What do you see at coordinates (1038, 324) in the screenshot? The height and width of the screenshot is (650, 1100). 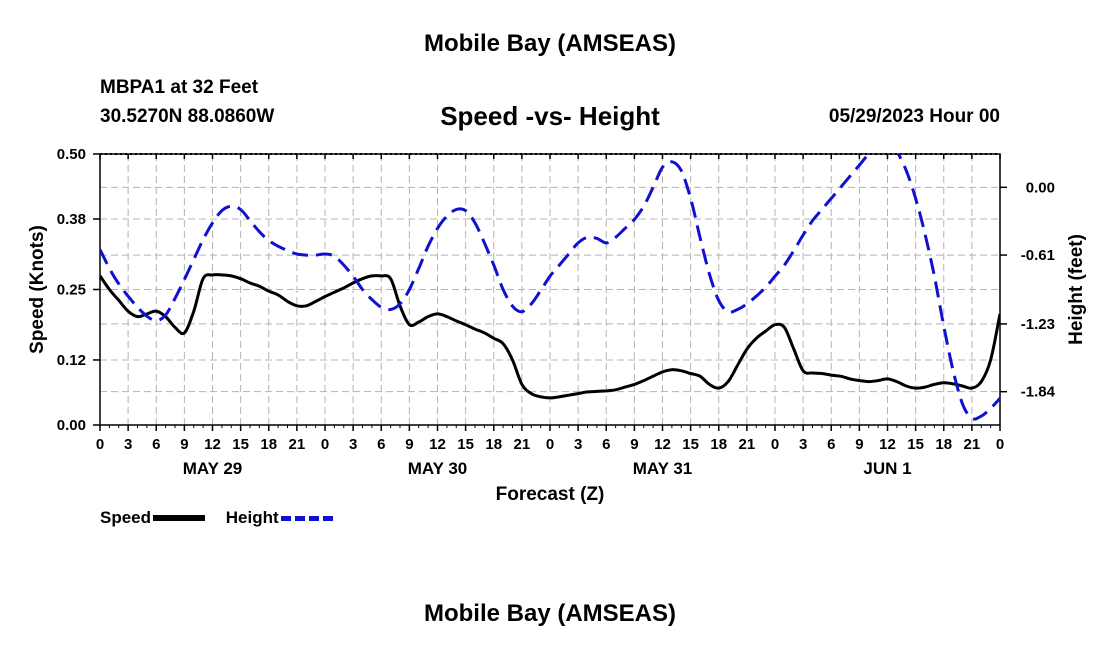 I see `y2-tick-label: -1.23` at bounding box center [1038, 324].